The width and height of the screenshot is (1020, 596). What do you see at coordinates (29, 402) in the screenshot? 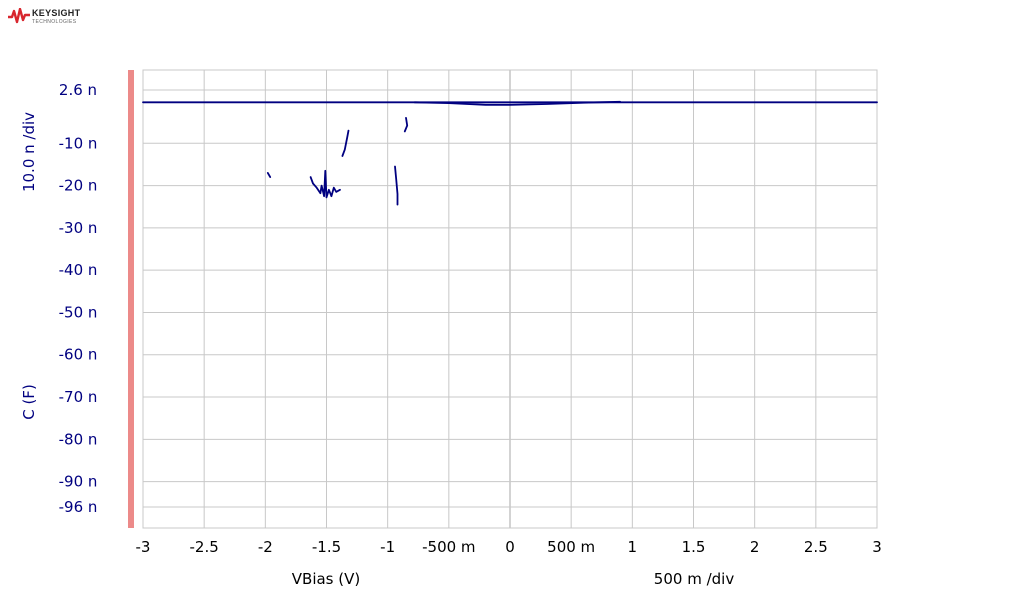
I see `y-axis-label: C (F)` at bounding box center [29, 402].